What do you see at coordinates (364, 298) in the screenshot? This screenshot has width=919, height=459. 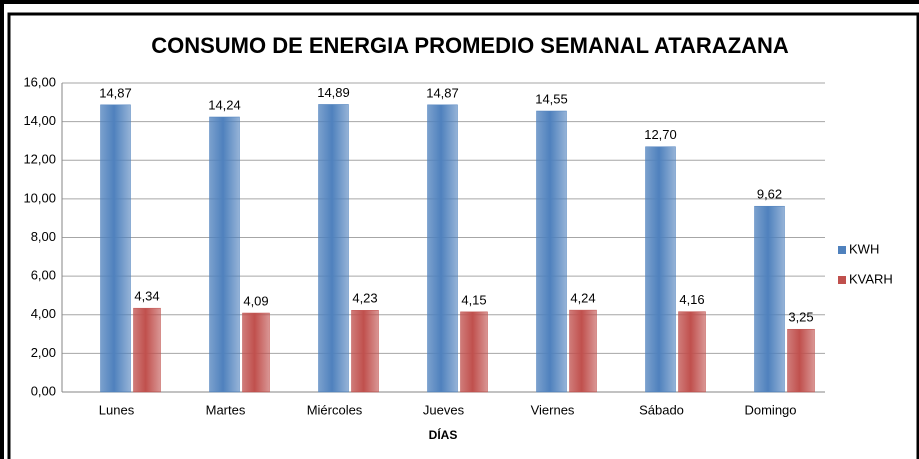 I see `value-label: 4,23` at bounding box center [364, 298].